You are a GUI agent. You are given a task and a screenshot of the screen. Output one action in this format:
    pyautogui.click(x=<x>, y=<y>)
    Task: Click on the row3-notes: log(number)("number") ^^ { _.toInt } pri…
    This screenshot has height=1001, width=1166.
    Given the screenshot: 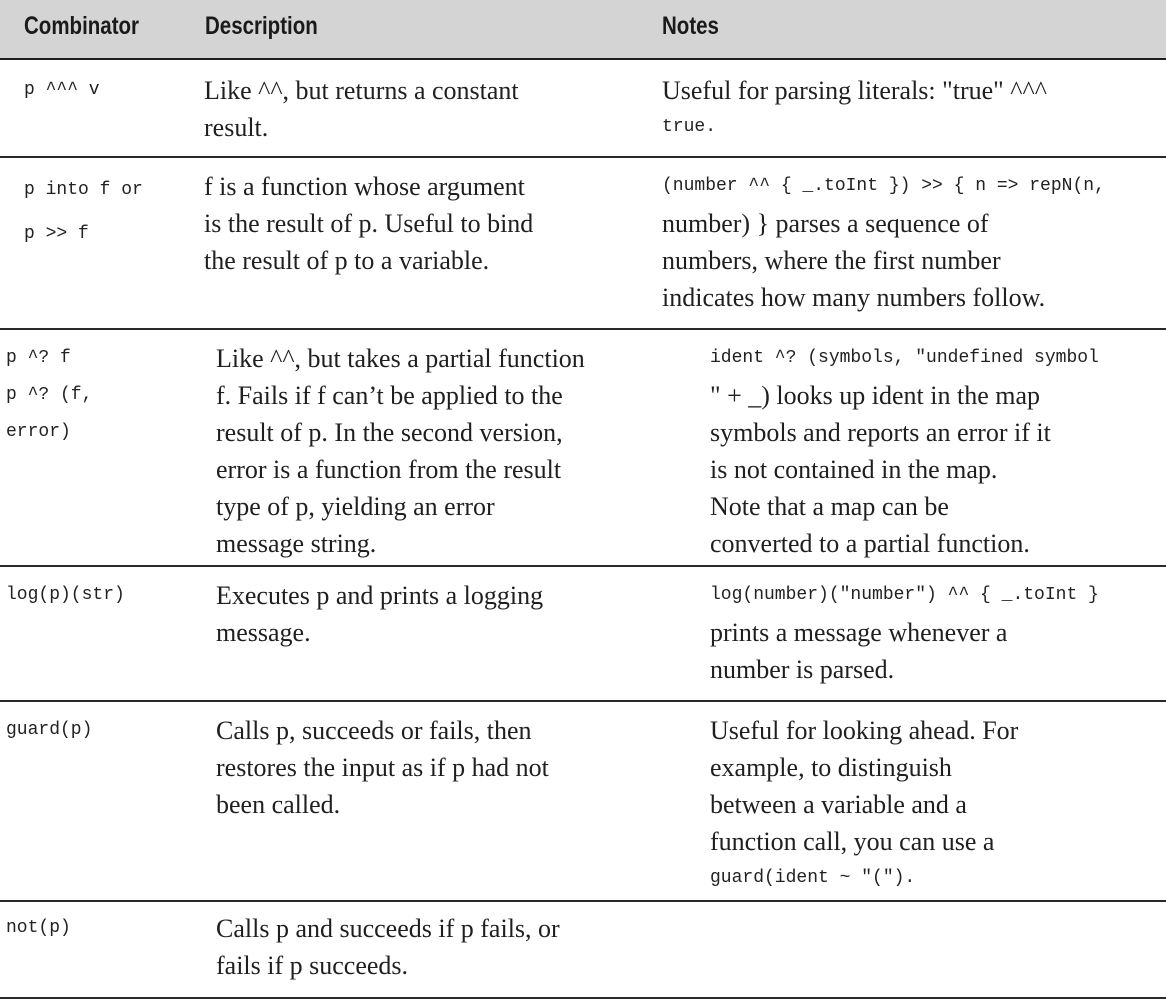 What is the action you would take?
    pyautogui.click(x=904, y=634)
    